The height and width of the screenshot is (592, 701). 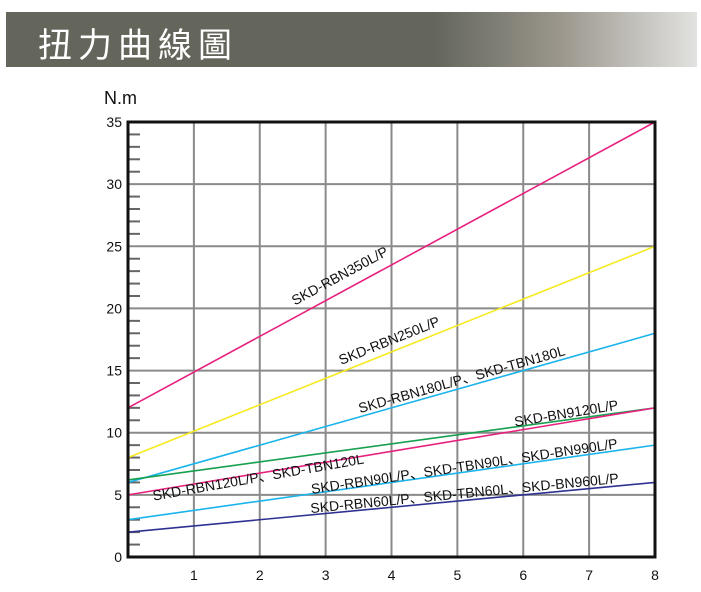 What do you see at coordinates (114, 433) in the screenshot?
I see `y-tick-label: 10` at bounding box center [114, 433].